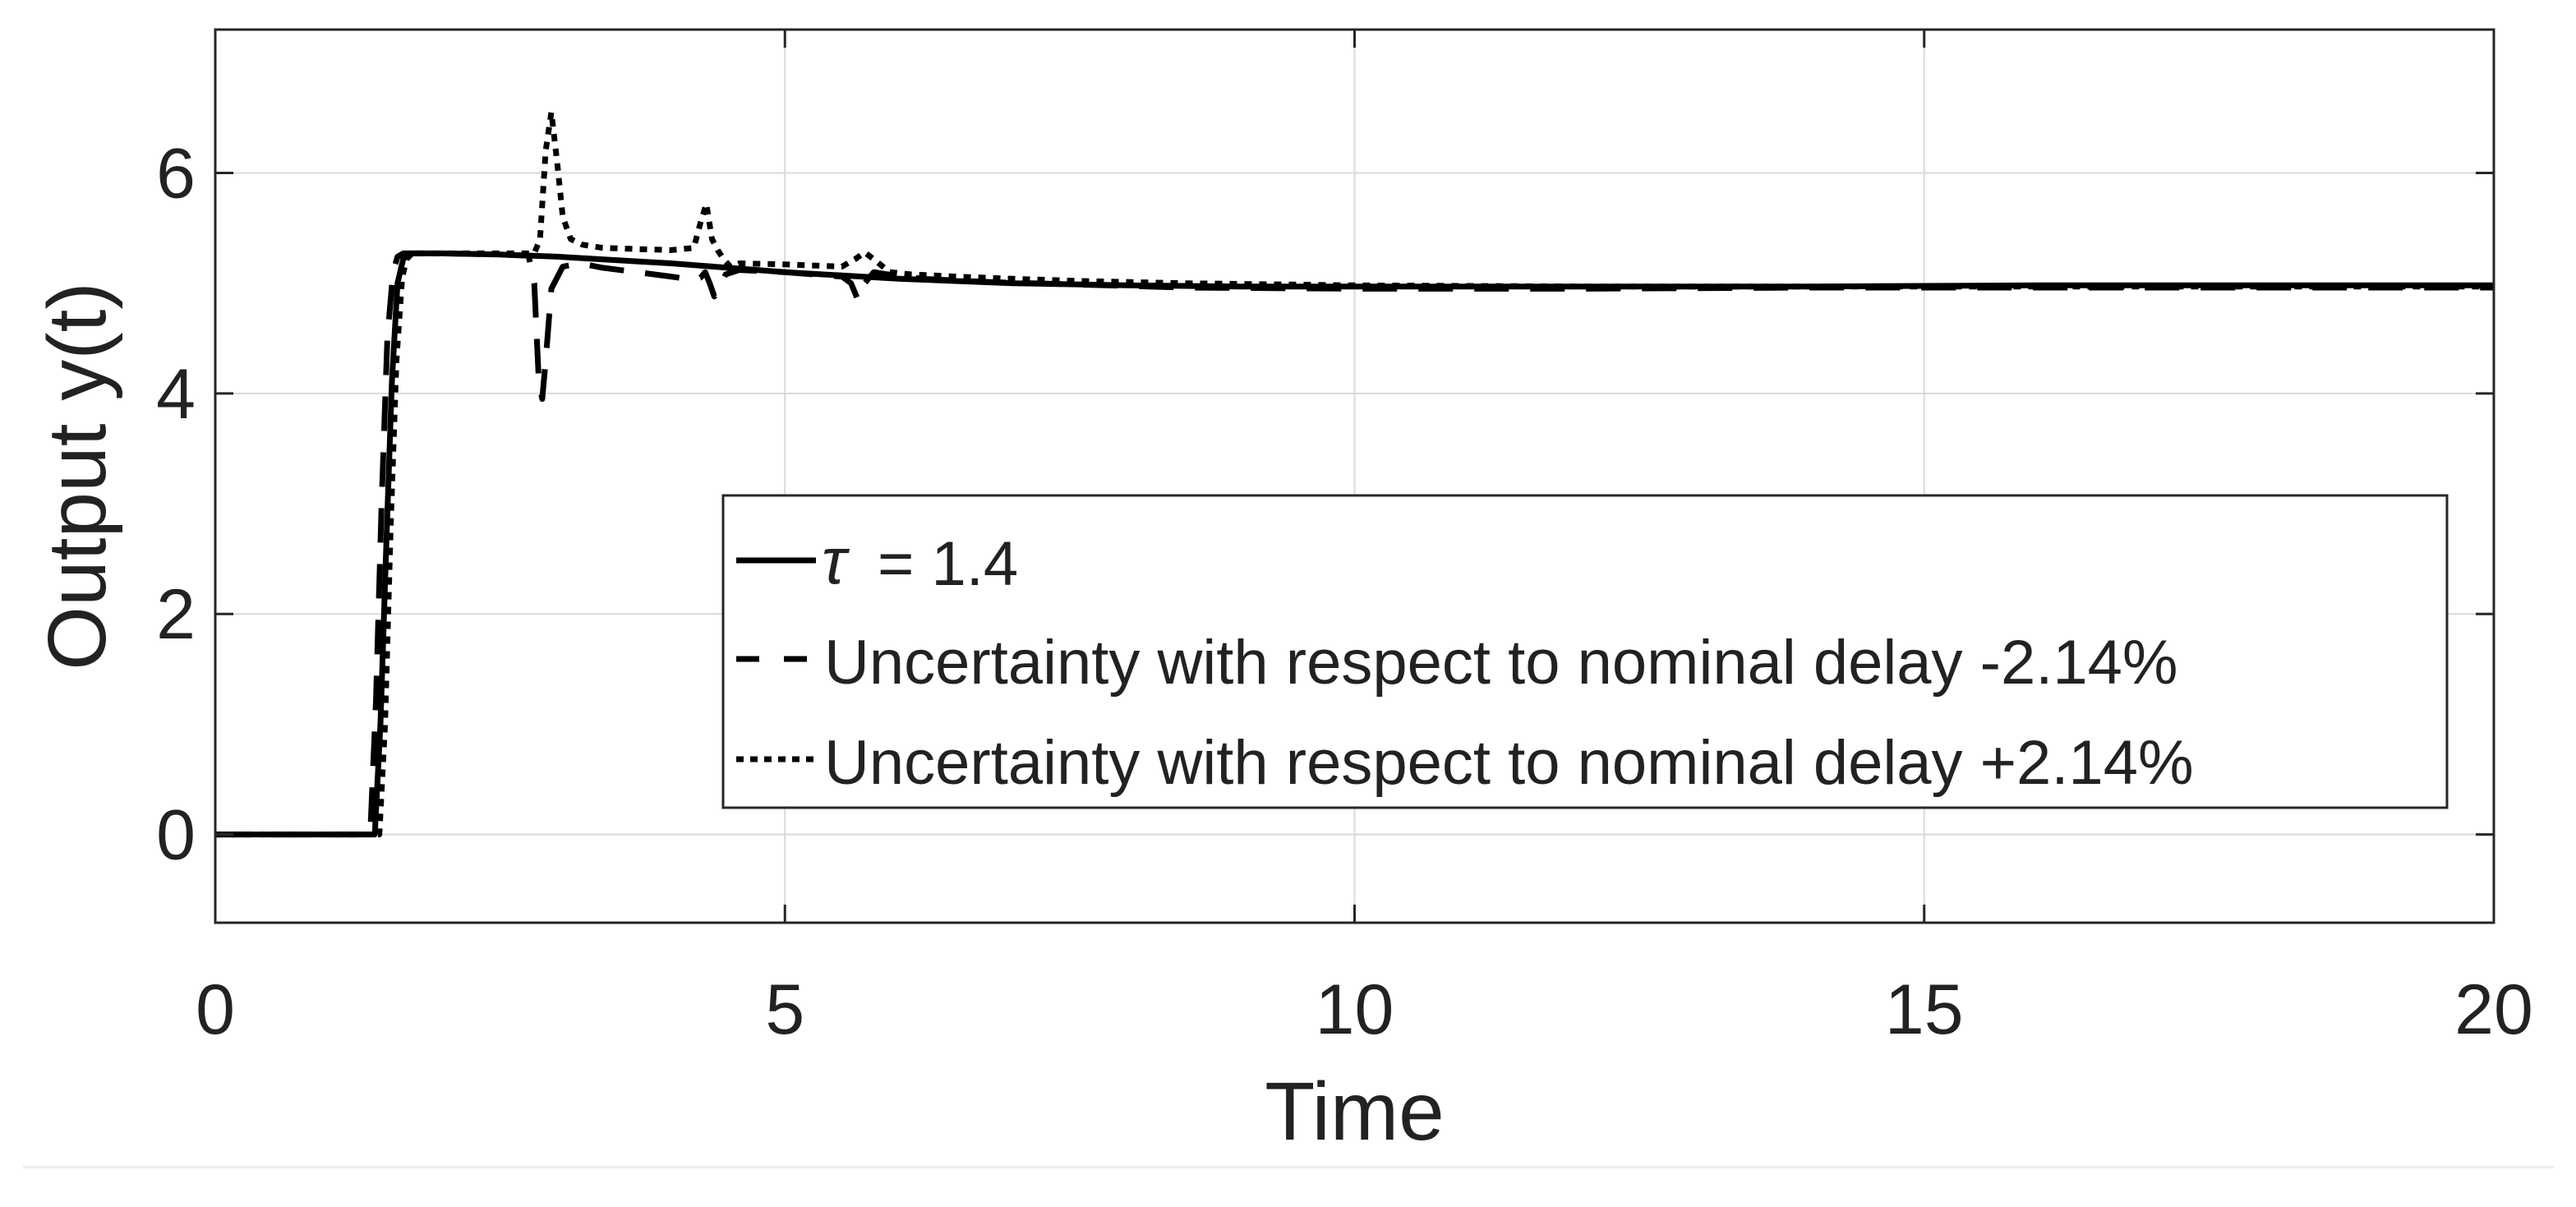 This screenshot has height=1207, width=2576. Describe the element at coordinates (176, 173) in the screenshot. I see `y-tick-label: 6` at that location.